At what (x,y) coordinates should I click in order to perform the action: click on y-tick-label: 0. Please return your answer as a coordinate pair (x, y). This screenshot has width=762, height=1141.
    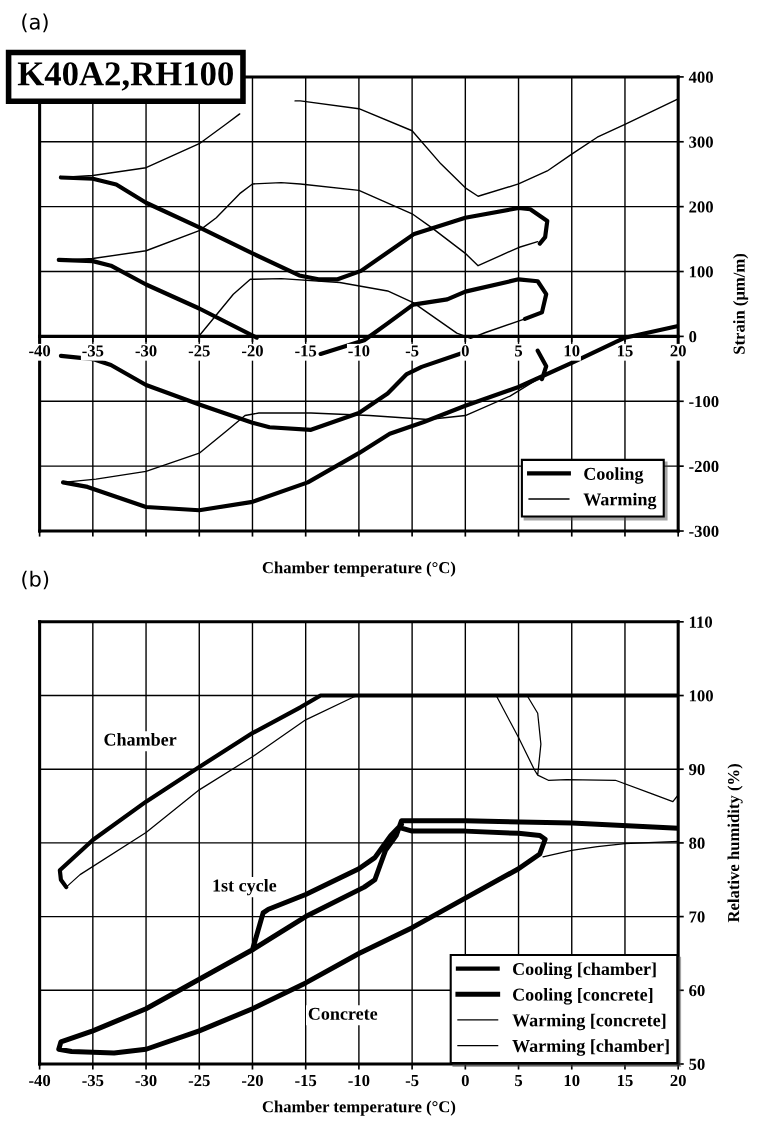
    Looking at the image, I should click on (693, 337).